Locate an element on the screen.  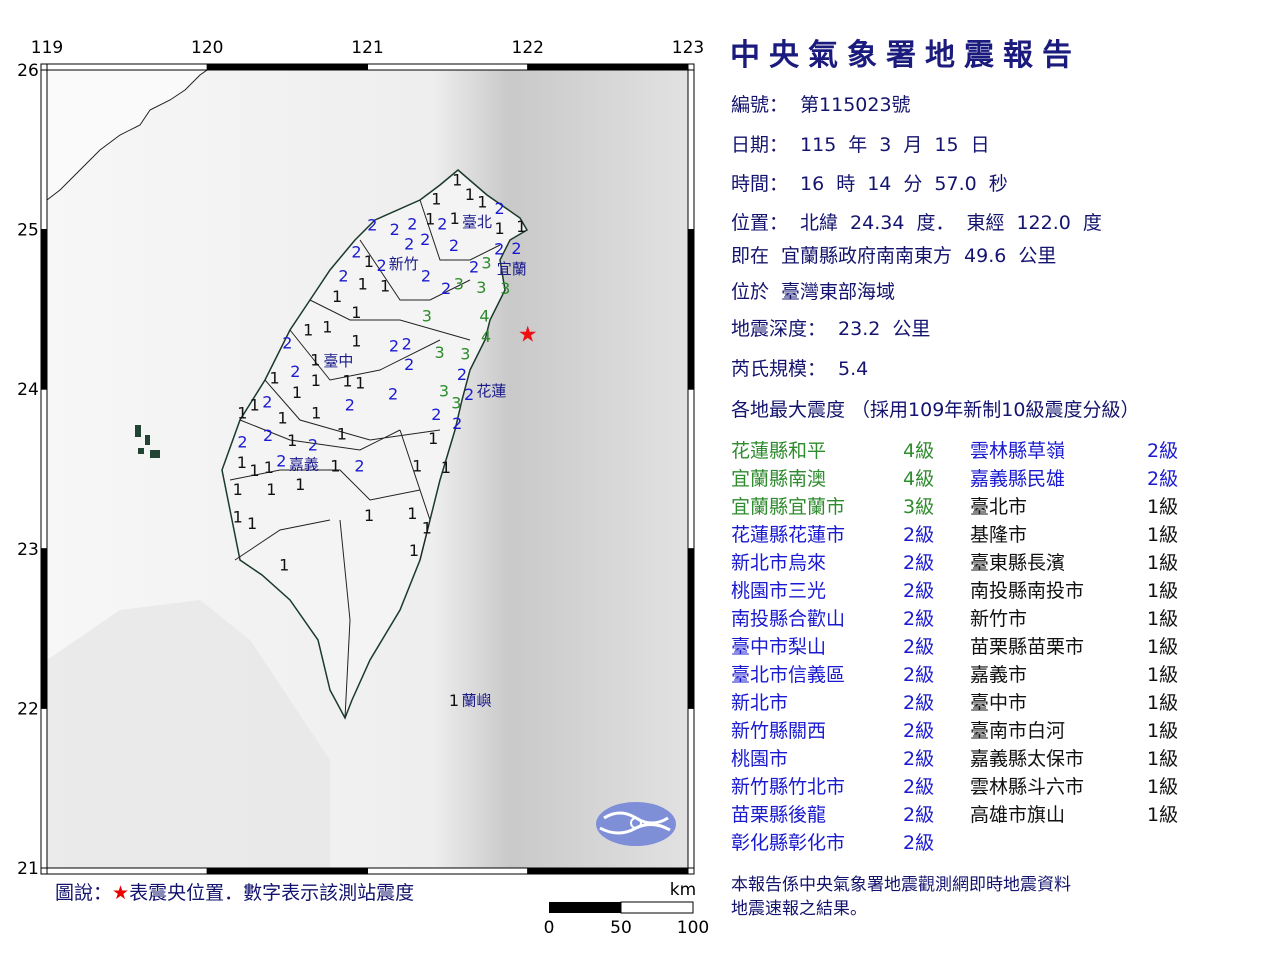
lat: 24.34 is located at coordinates (877, 223).